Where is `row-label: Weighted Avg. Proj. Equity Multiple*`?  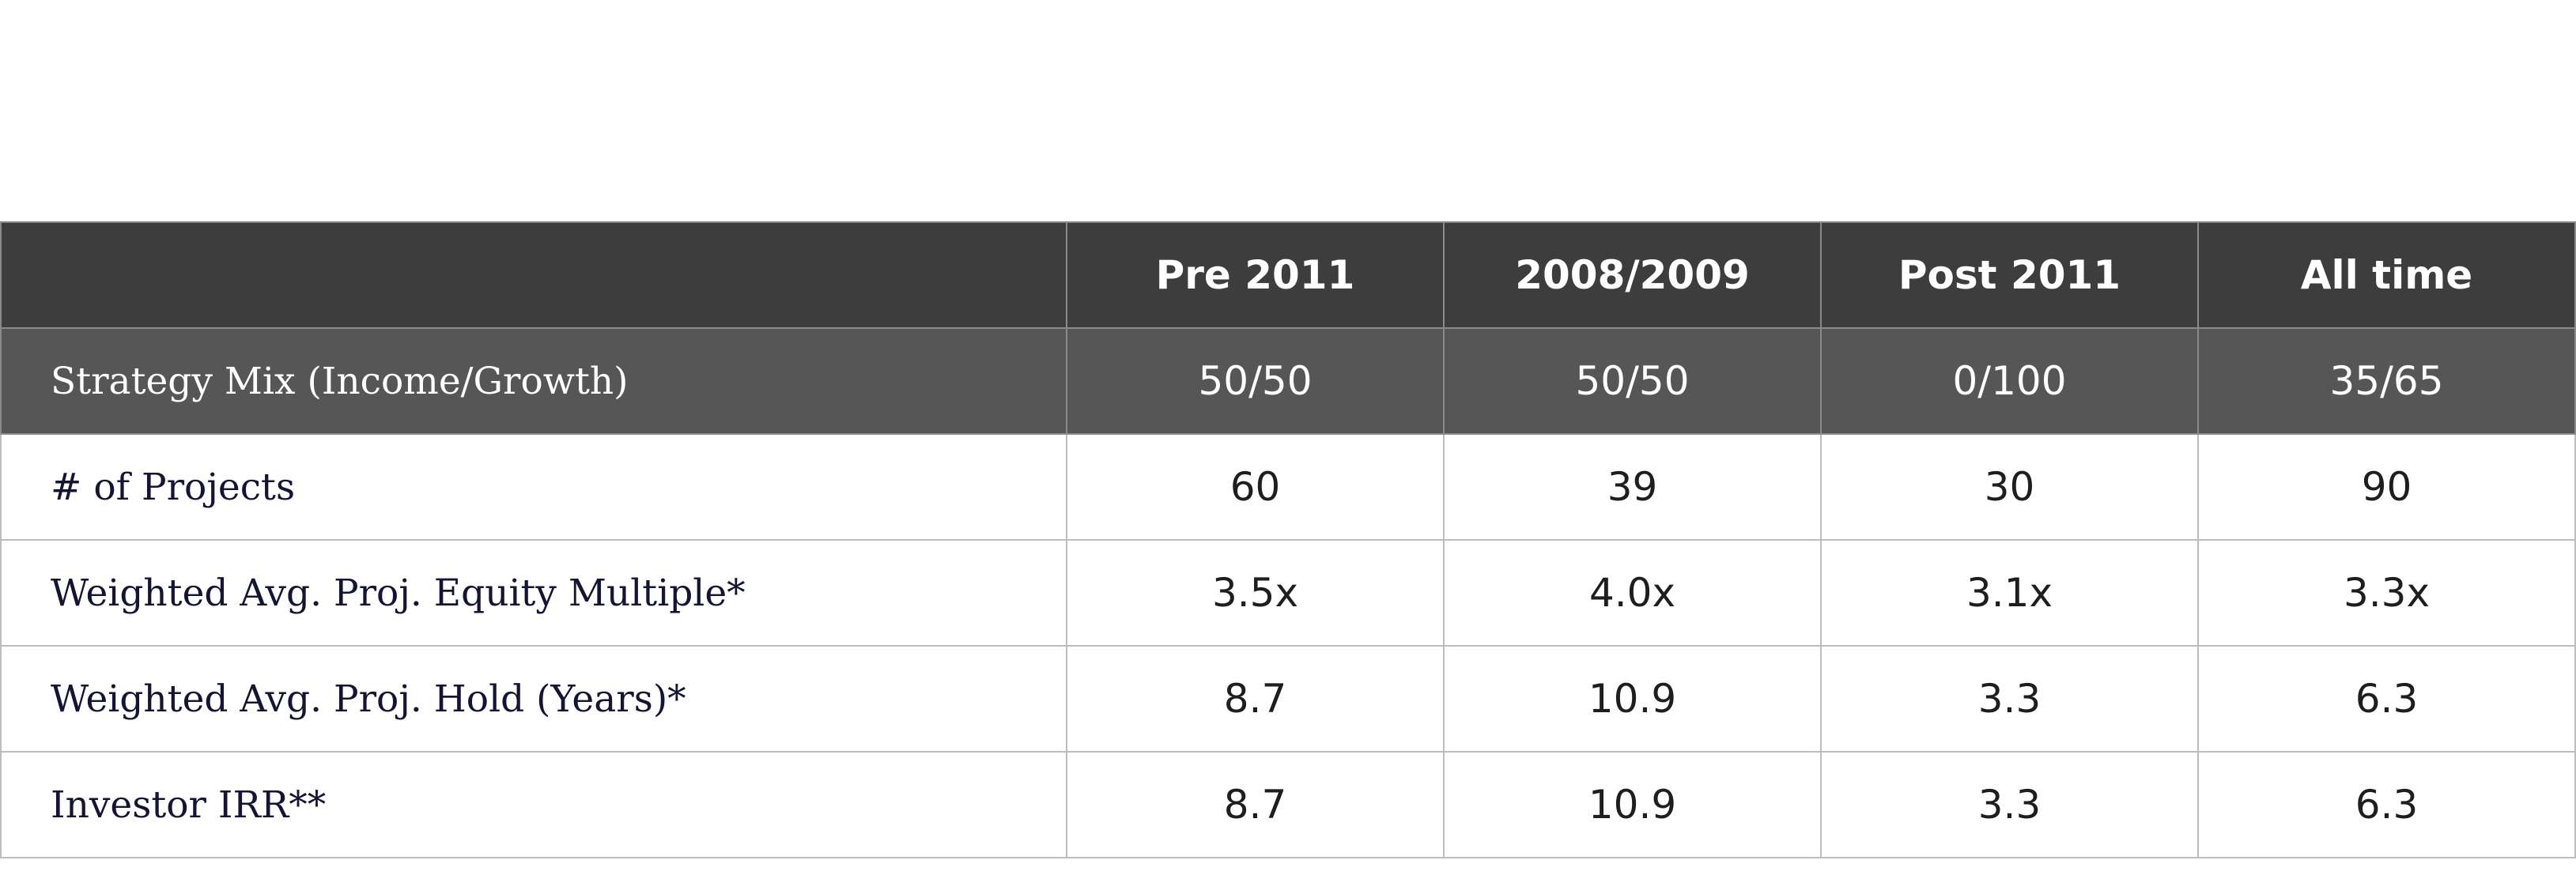
row-label: Weighted Avg. Proj. Equity Multiple* is located at coordinates (533, 593).